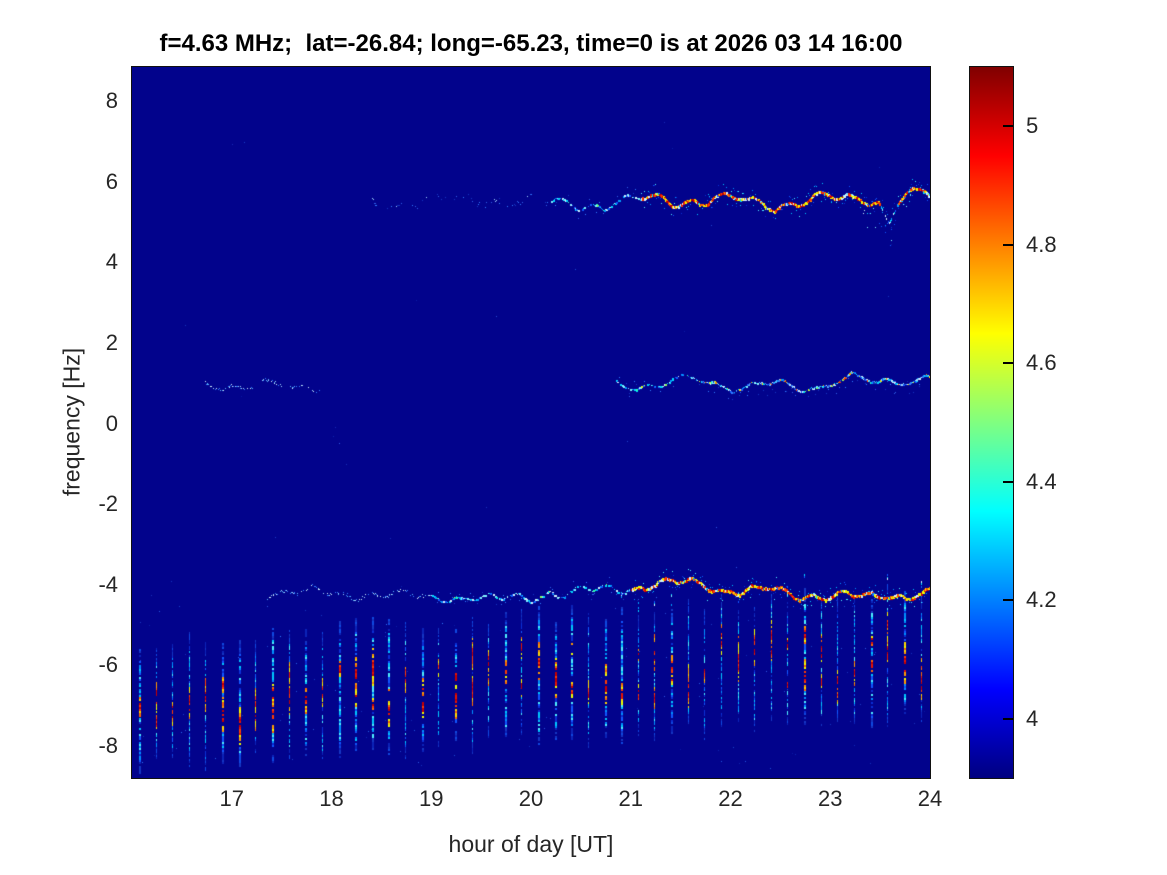 This screenshot has width=1167, height=875. I want to click on y-tick-label: 2, so click(111, 342).